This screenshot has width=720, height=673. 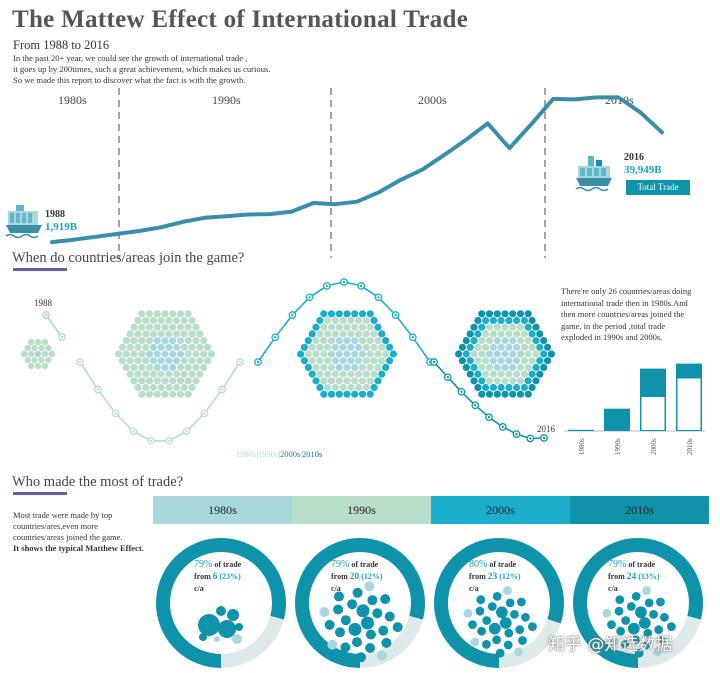 What do you see at coordinates (593, 174) in the screenshot?
I see `container-ship-icon` at bounding box center [593, 174].